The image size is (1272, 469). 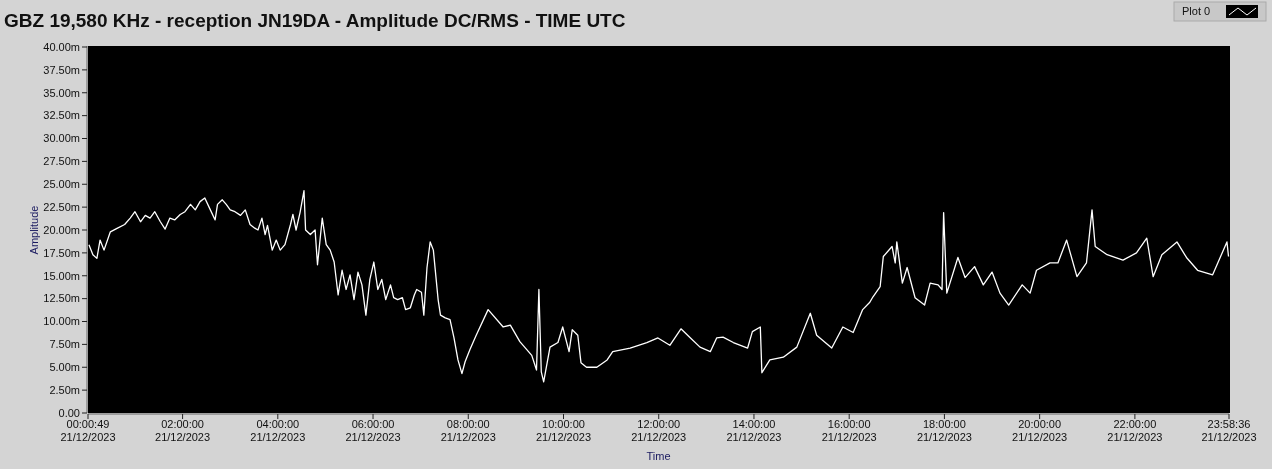 What do you see at coordinates (64, 389) in the screenshot?
I see `y-tick-label: 2.50m` at bounding box center [64, 389].